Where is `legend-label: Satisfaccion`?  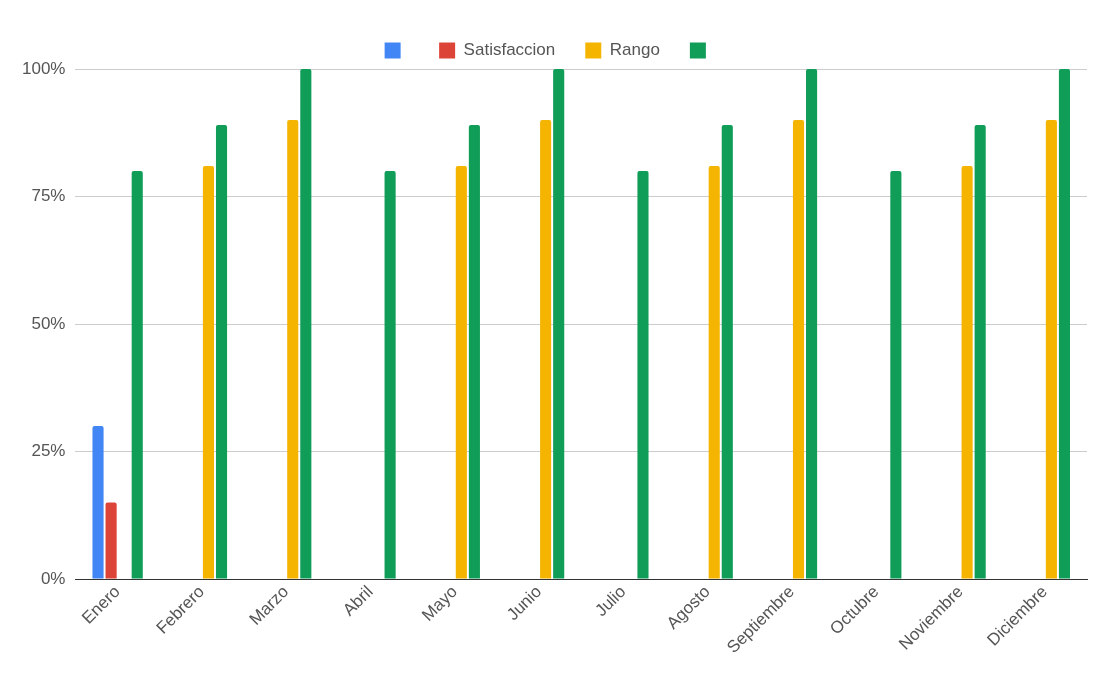 legend-label: Satisfaccion is located at coordinates (509, 50).